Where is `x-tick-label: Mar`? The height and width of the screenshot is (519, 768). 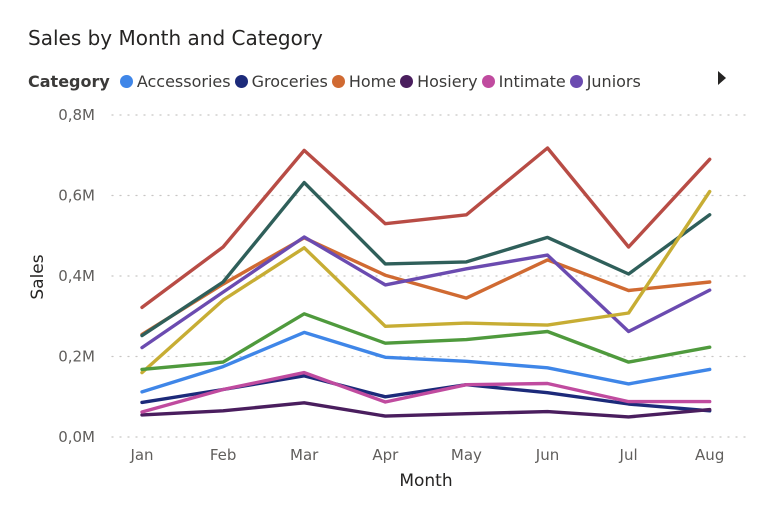
x-tick-label: Mar is located at coordinates (304, 455).